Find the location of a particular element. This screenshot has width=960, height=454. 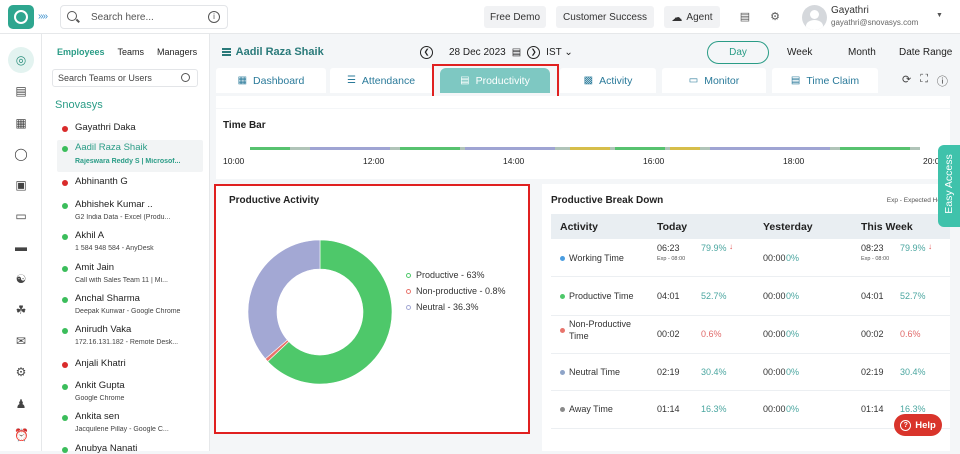

mail-icon: ✉ is located at coordinates (21, 341).